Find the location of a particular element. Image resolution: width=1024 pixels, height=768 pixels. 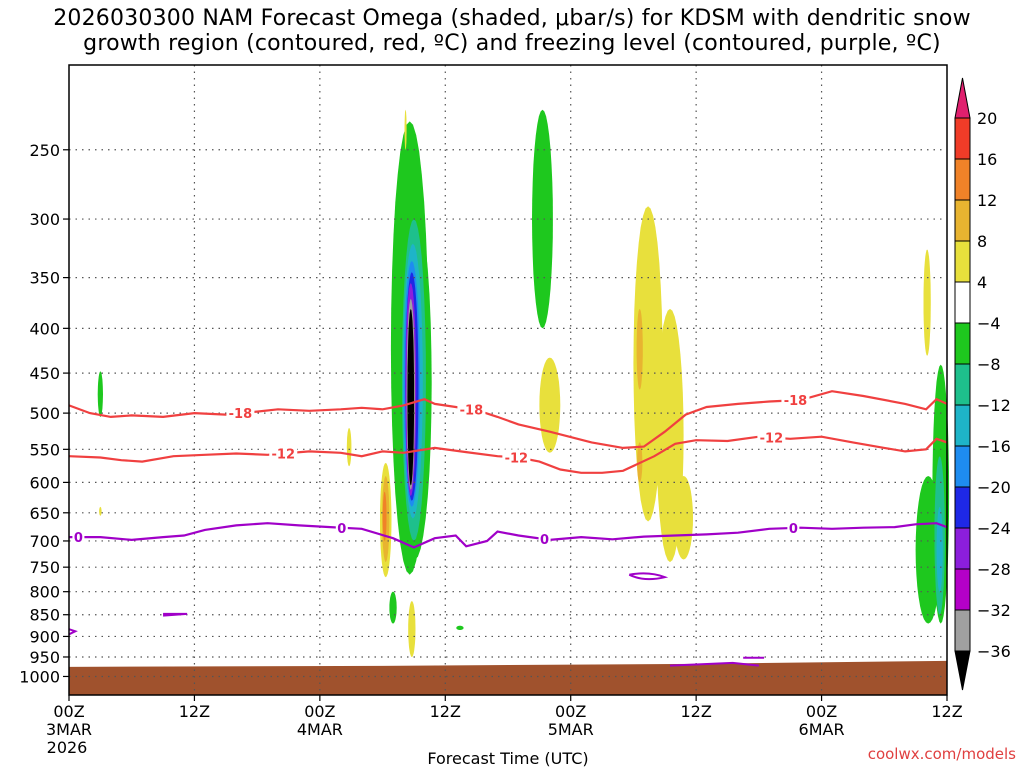

y-tick-label: 1000 is located at coordinates (39, 676).